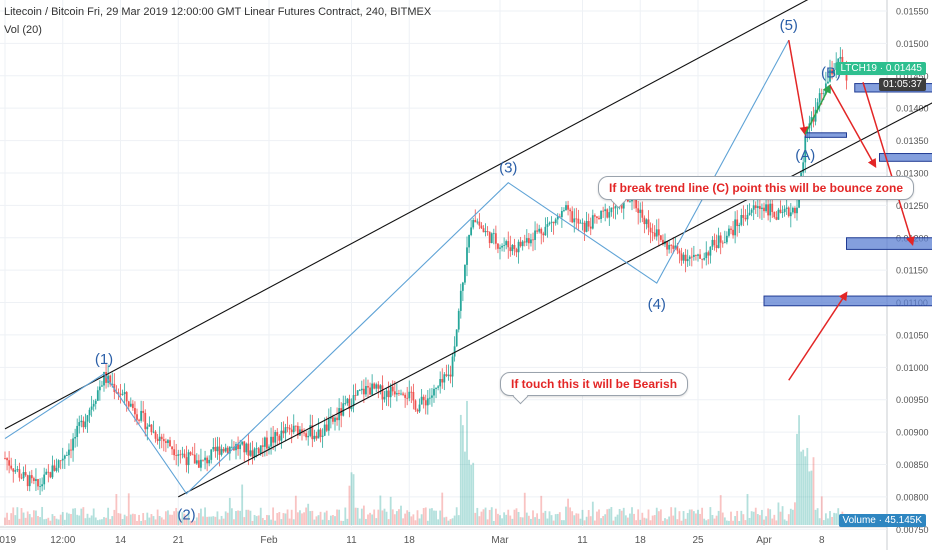 Image resolution: width=932 pixels, height=555 pixels. Describe the element at coordinates (179, 540) in the screenshot. I see `x-tick-label: 21` at that location.